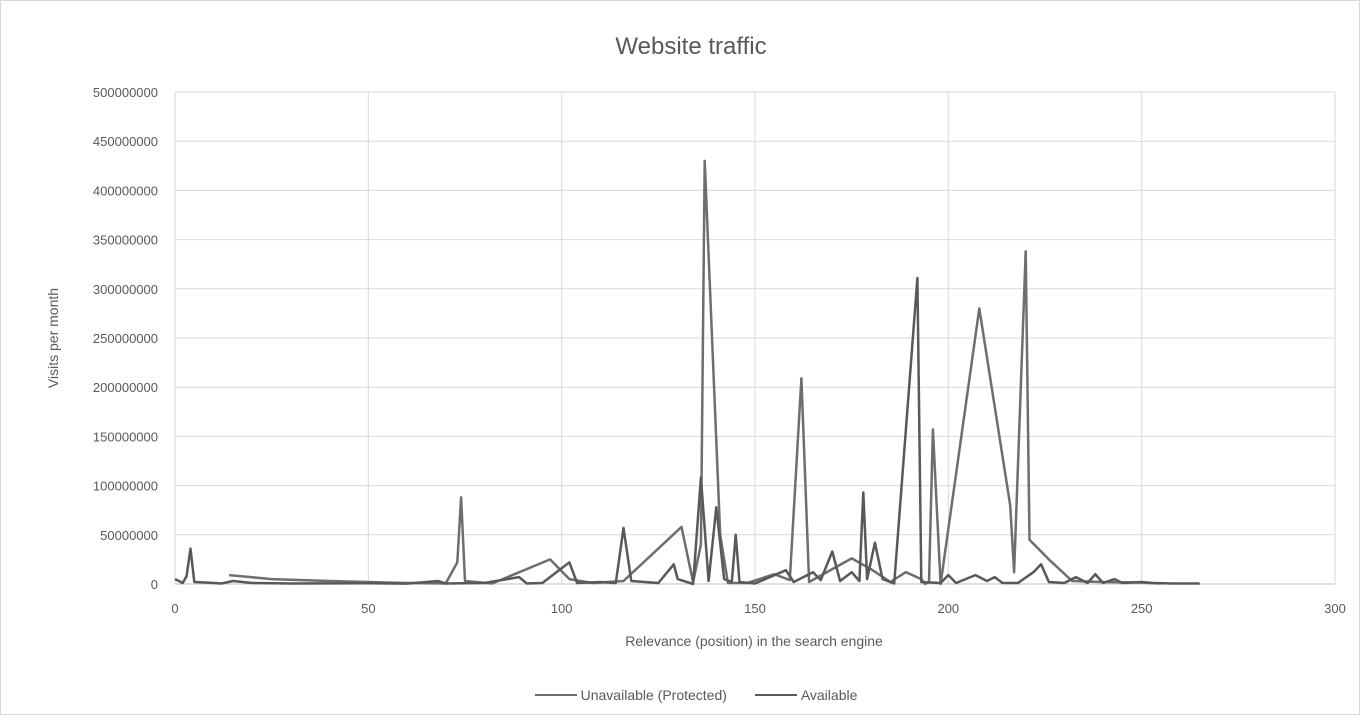  I want to click on chart-title: Website traffic, so click(691, 46).